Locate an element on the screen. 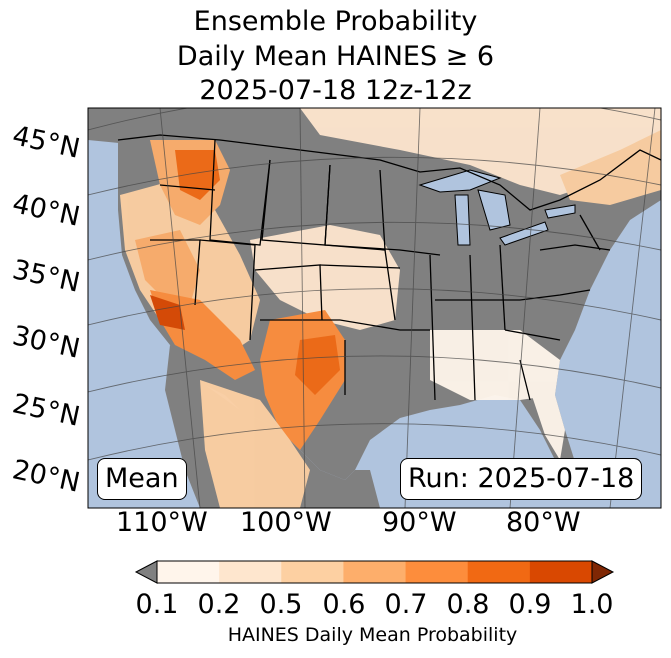 This screenshot has width=671, height=658. colorbar-over-arrow is located at coordinates (603, 572).